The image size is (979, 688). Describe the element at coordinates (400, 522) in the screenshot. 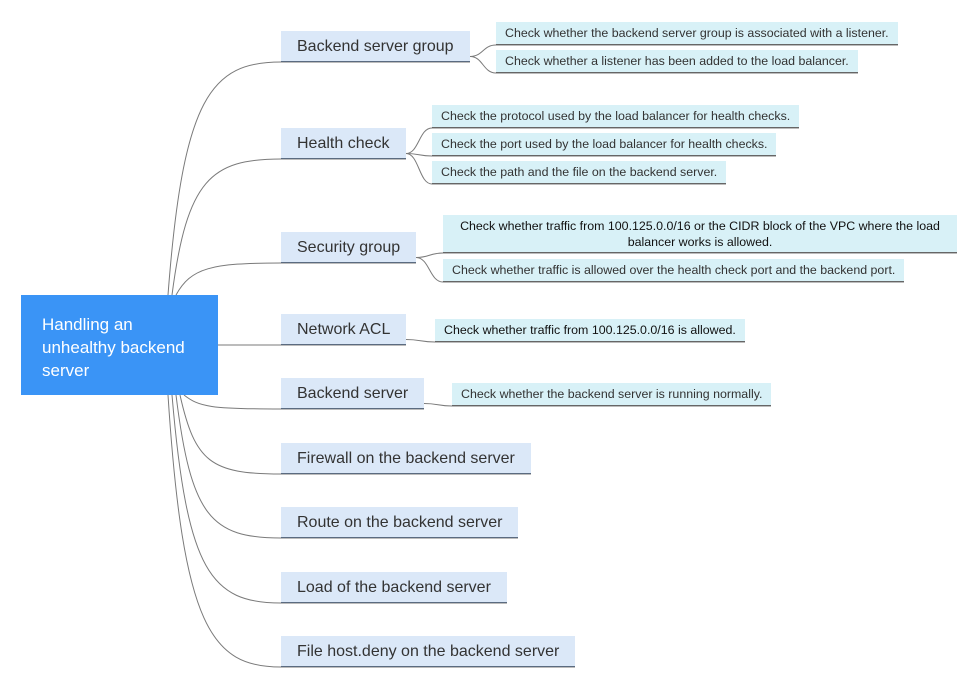

I see `branch-route: Route on the backend server` at that location.